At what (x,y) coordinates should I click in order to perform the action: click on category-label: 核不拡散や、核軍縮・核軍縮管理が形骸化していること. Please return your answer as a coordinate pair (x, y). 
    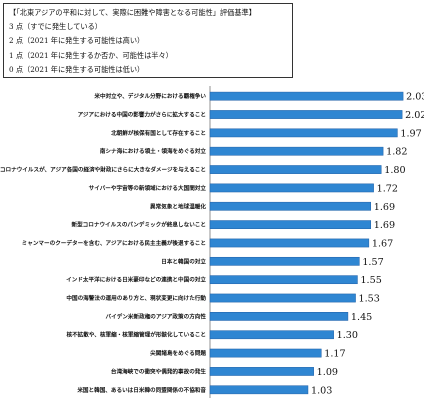
    Looking at the image, I should click on (136, 335).